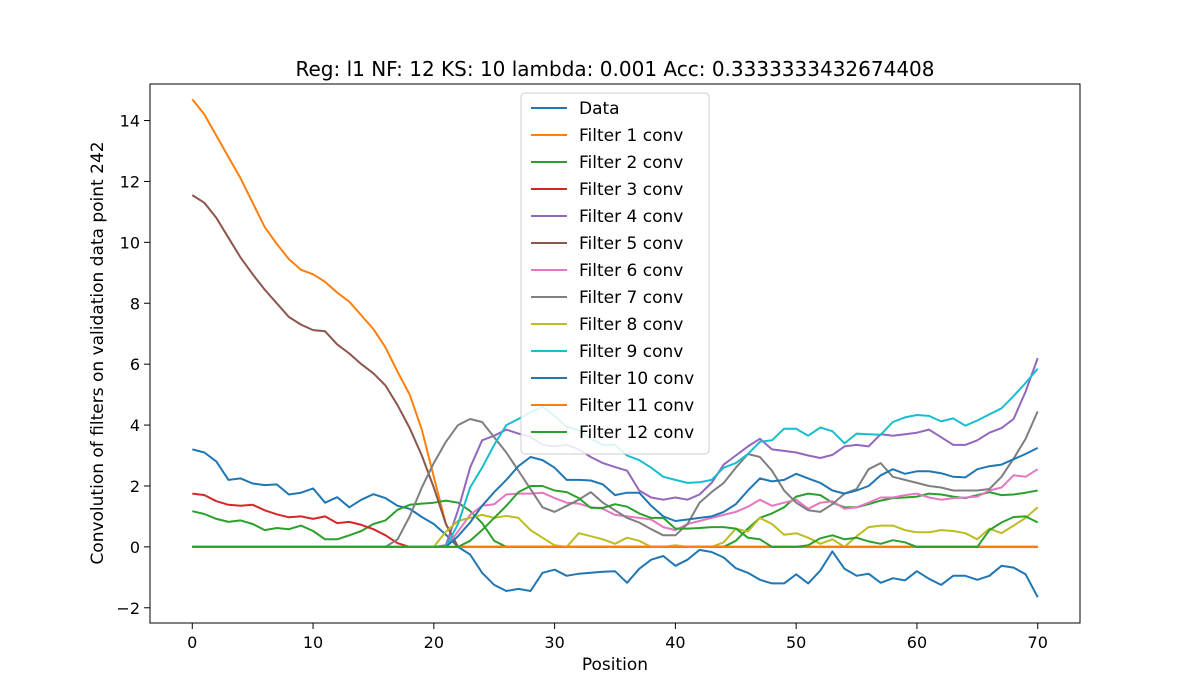 The height and width of the screenshot is (700, 1200). What do you see at coordinates (554, 642) in the screenshot?
I see `x-tick-label: 30` at bounding box center [554, 642].